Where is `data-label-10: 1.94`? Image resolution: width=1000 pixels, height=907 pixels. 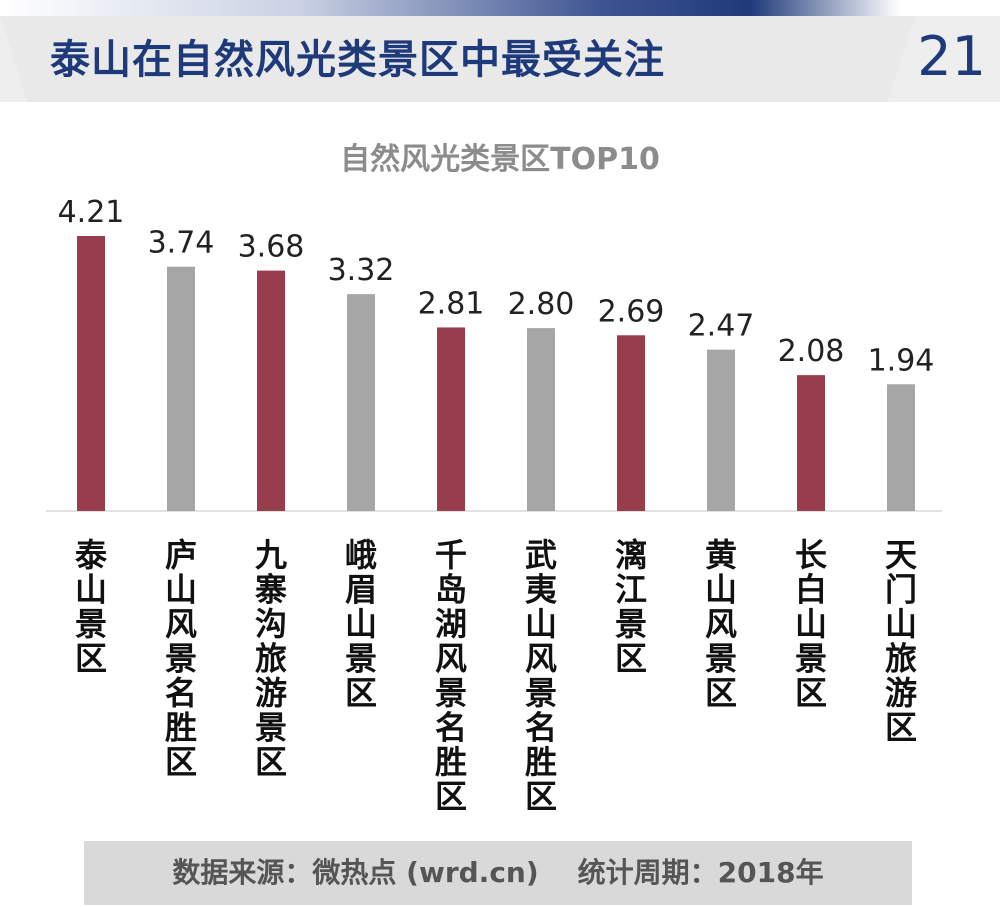
data-label-10: 1.94 is located at coordinates (901, 360).